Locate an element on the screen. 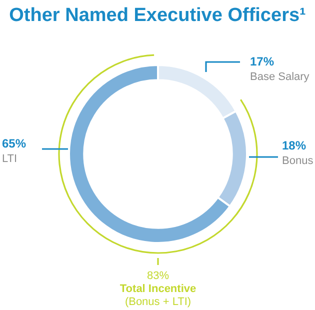  text: (Bonus + LTI) is located at coordinates (158, 302).